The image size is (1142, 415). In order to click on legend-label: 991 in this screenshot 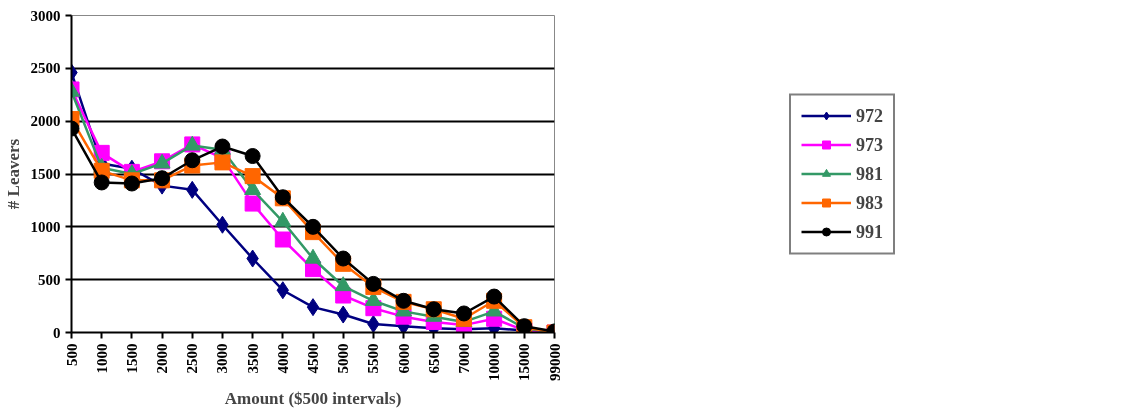, I will do `click(869, 231)`.